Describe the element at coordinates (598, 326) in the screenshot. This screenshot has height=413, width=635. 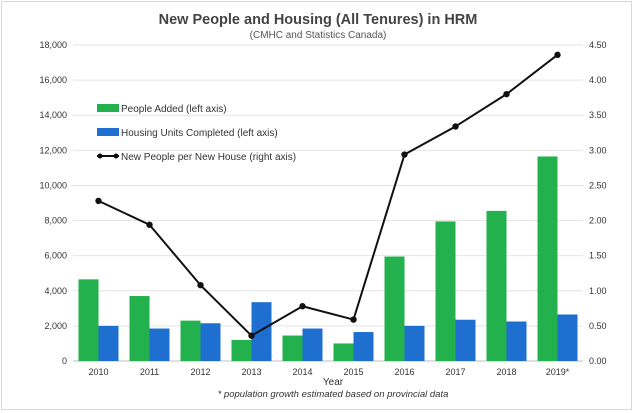
I see `right-tick-label: 0.50` at that location.